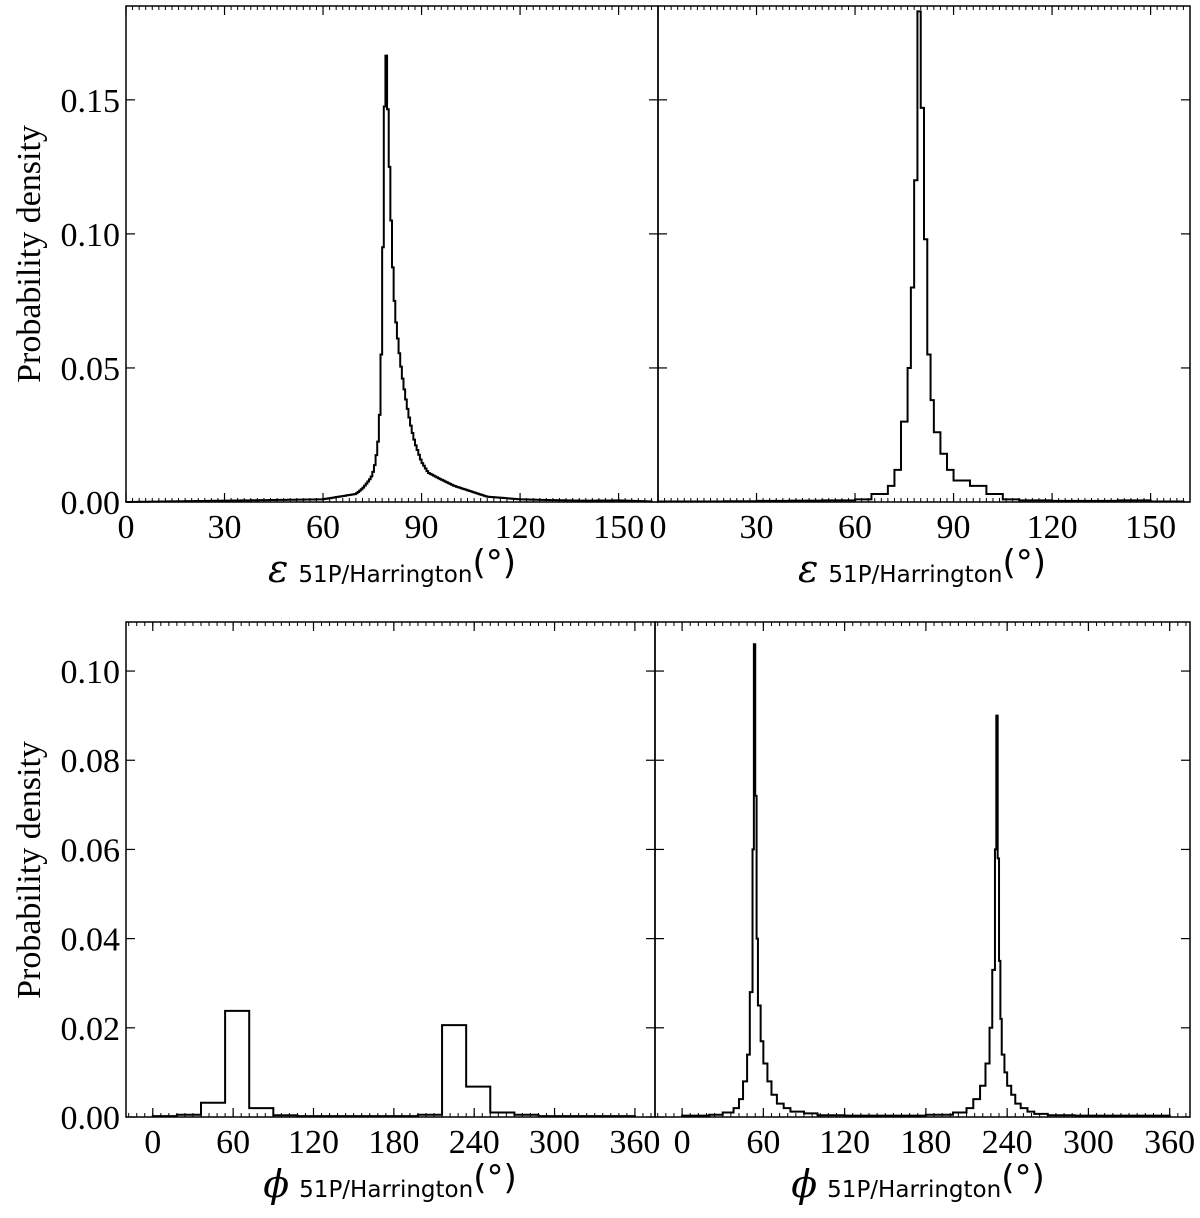 Image resolution: width=1200 pixels, height=1218 pixels. What do you see at coordinates (91, 940) in the screenshot?
I see `y-tick-label: 0.04` at bounding box center [91, 940].